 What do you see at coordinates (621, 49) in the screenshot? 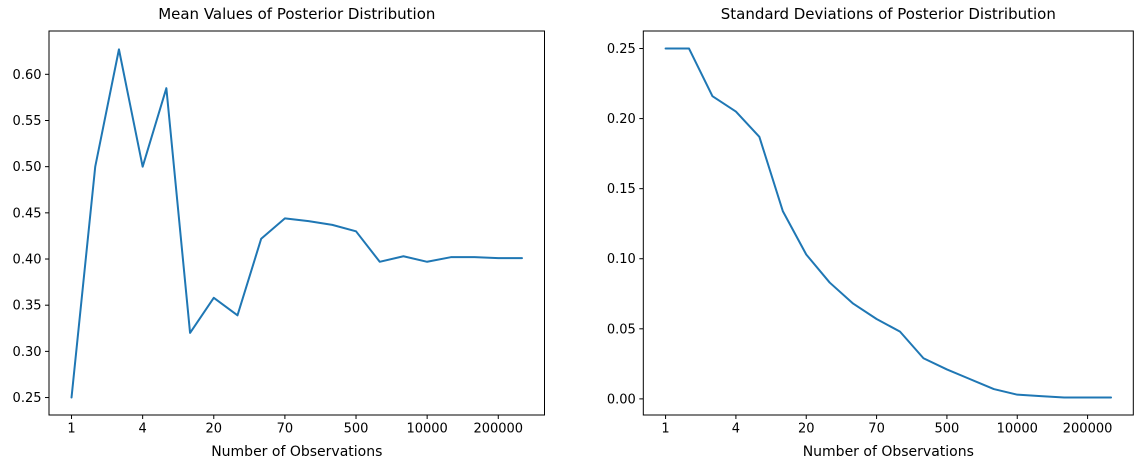
I see `right-y-tick-label: 0.25` at bounding box center [621, 49].